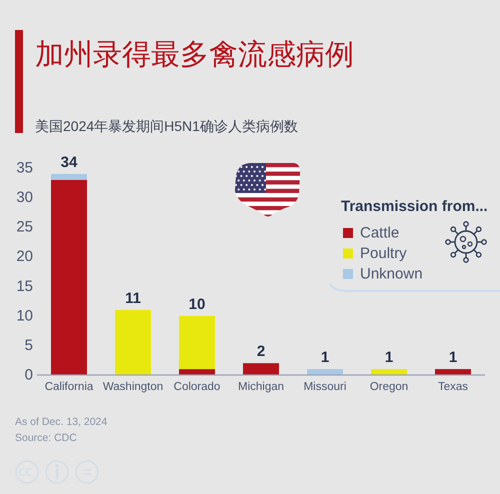  What do you see at coordinates (197, 387) in the screenshot?
I see `x-tick-label: Colorado` at bounding box center [197, 387].